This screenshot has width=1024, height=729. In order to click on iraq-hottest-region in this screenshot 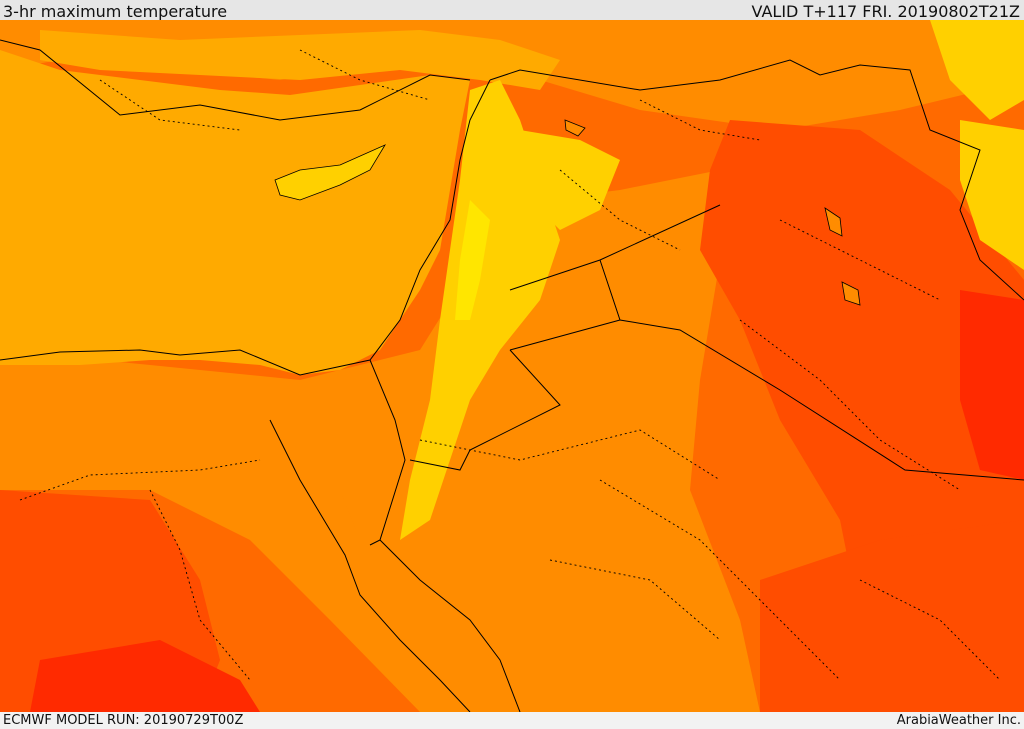, I will do `click(992, 385)`.